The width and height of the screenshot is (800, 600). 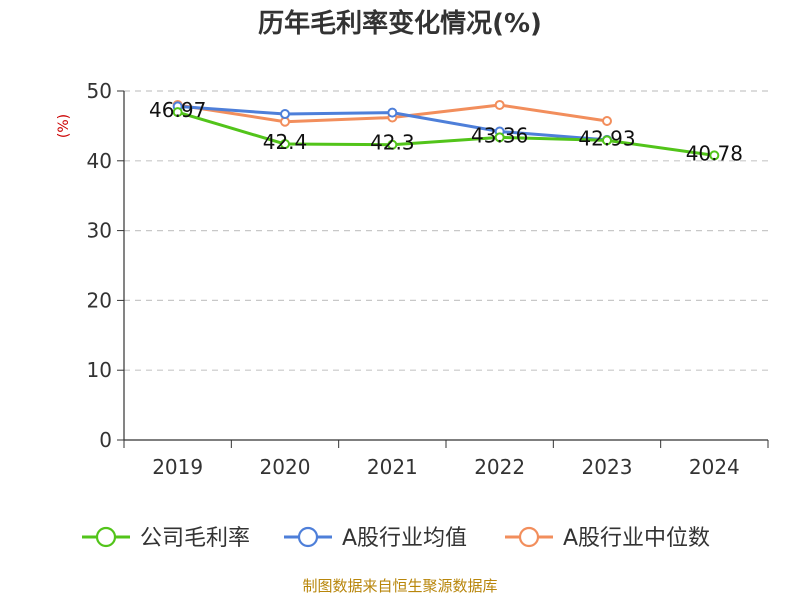 I want to click on point-A股行业中位数-2023, so click(x=607, y=121).